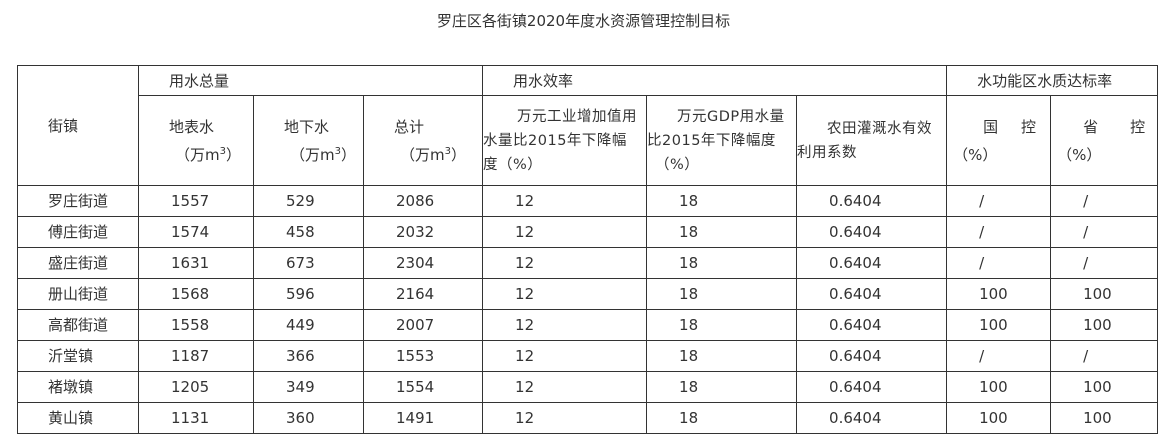  Describe the element at coordinates (308, 387) in the screenshot. I see `cell-underground: 349` at that location.